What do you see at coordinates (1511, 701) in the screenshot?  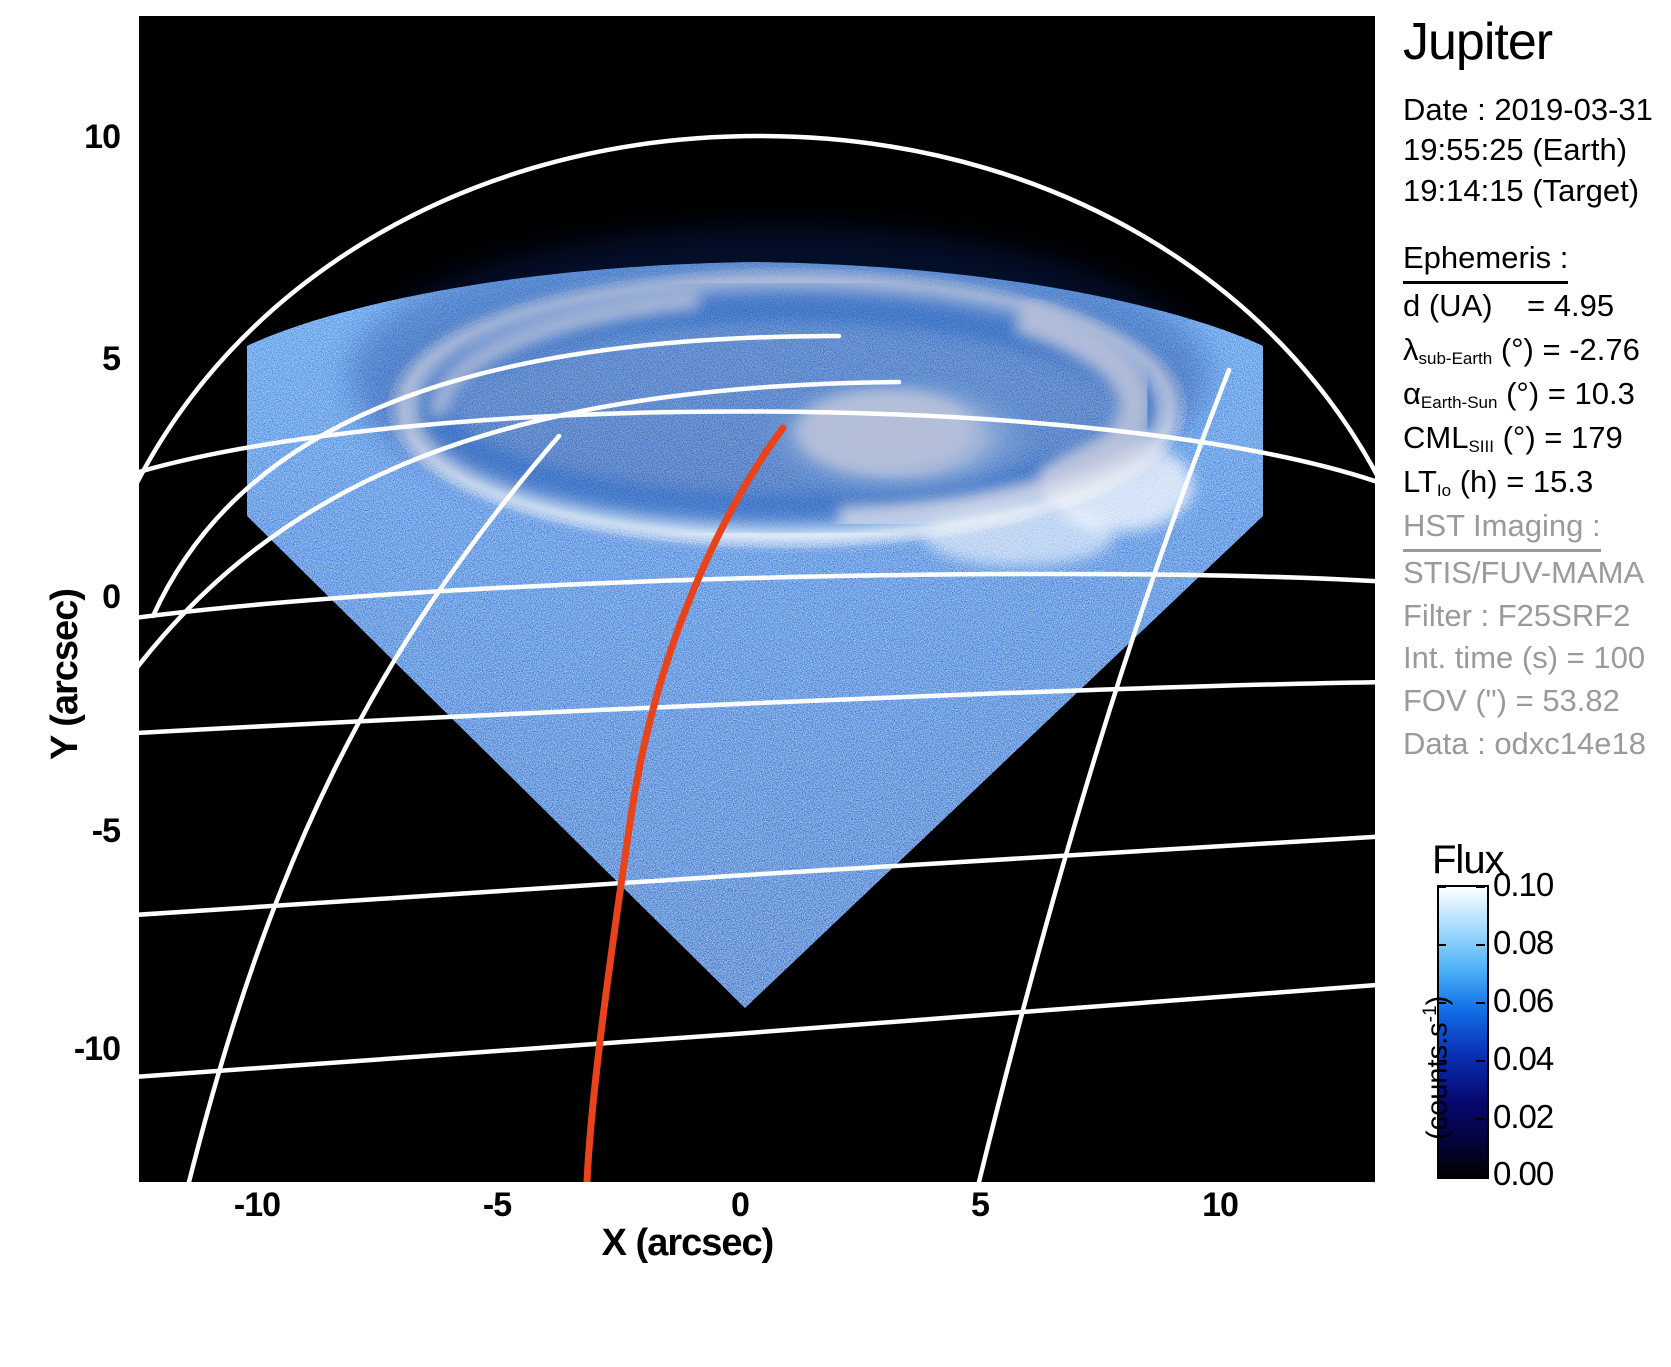 I see `hst-fov: FOV (") = 53.82` at bounding box center [1511, 701].